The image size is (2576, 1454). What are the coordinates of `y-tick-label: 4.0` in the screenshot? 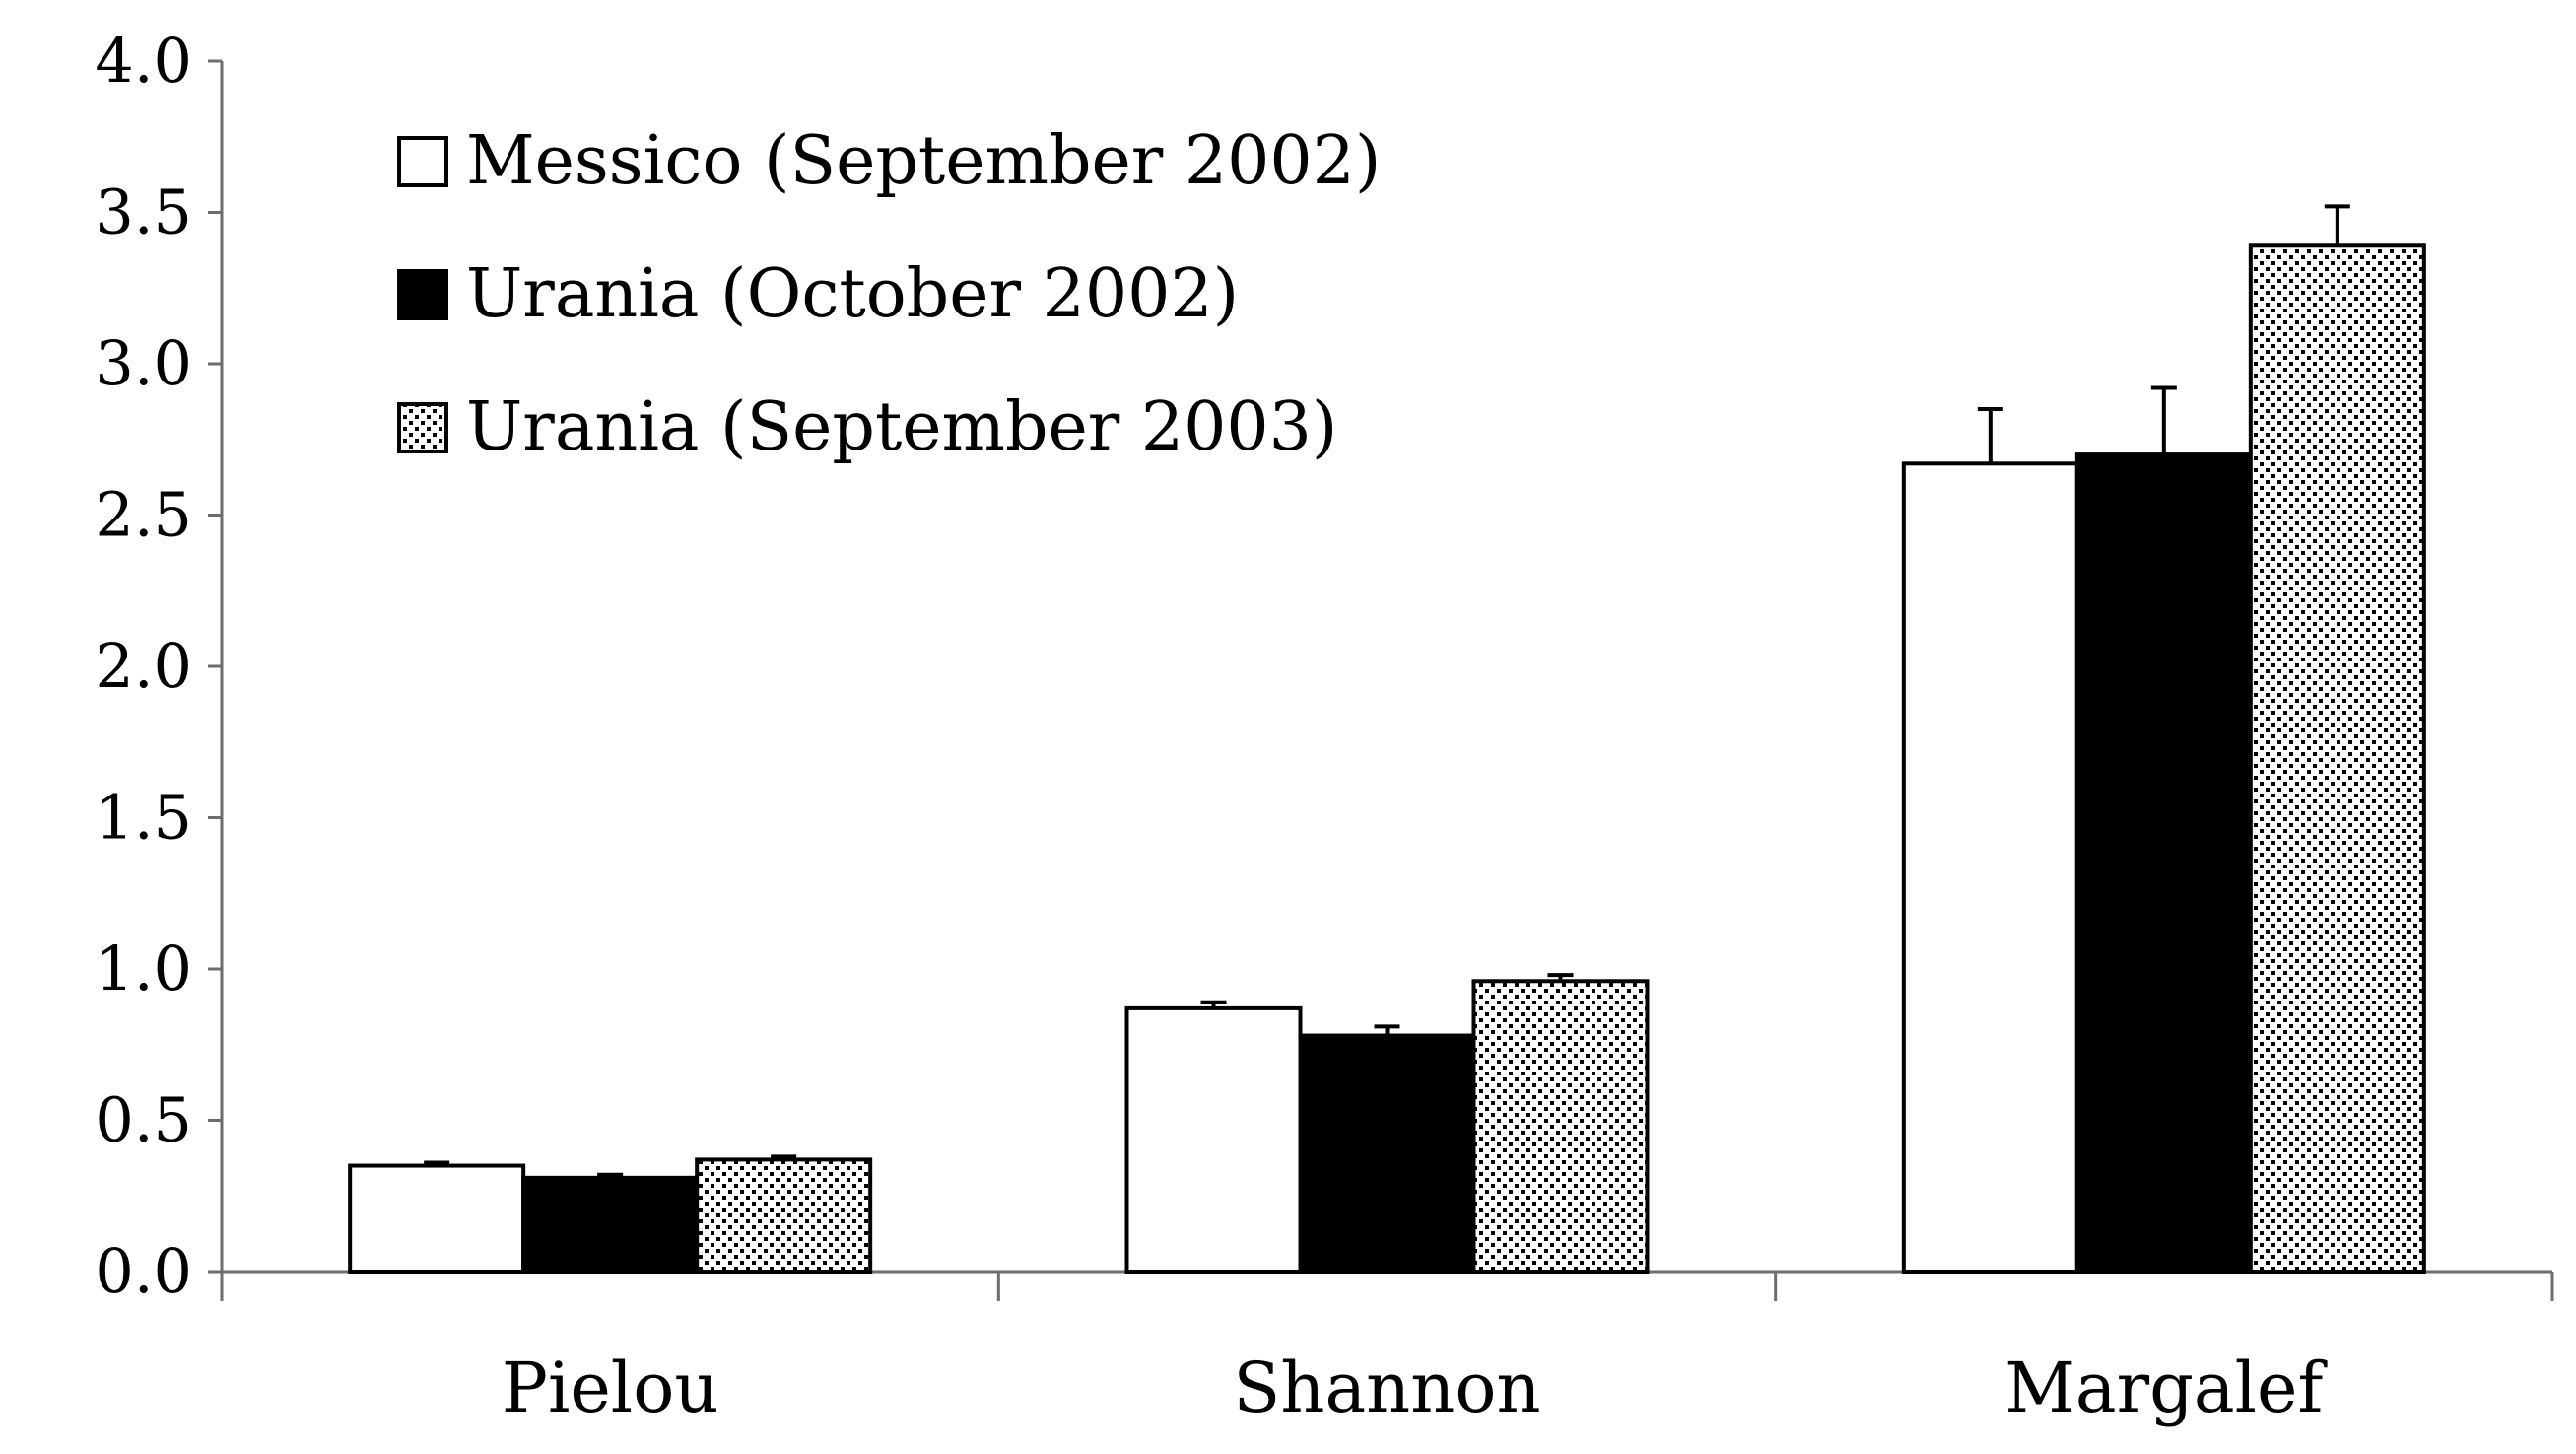 It's located at (144, 61).